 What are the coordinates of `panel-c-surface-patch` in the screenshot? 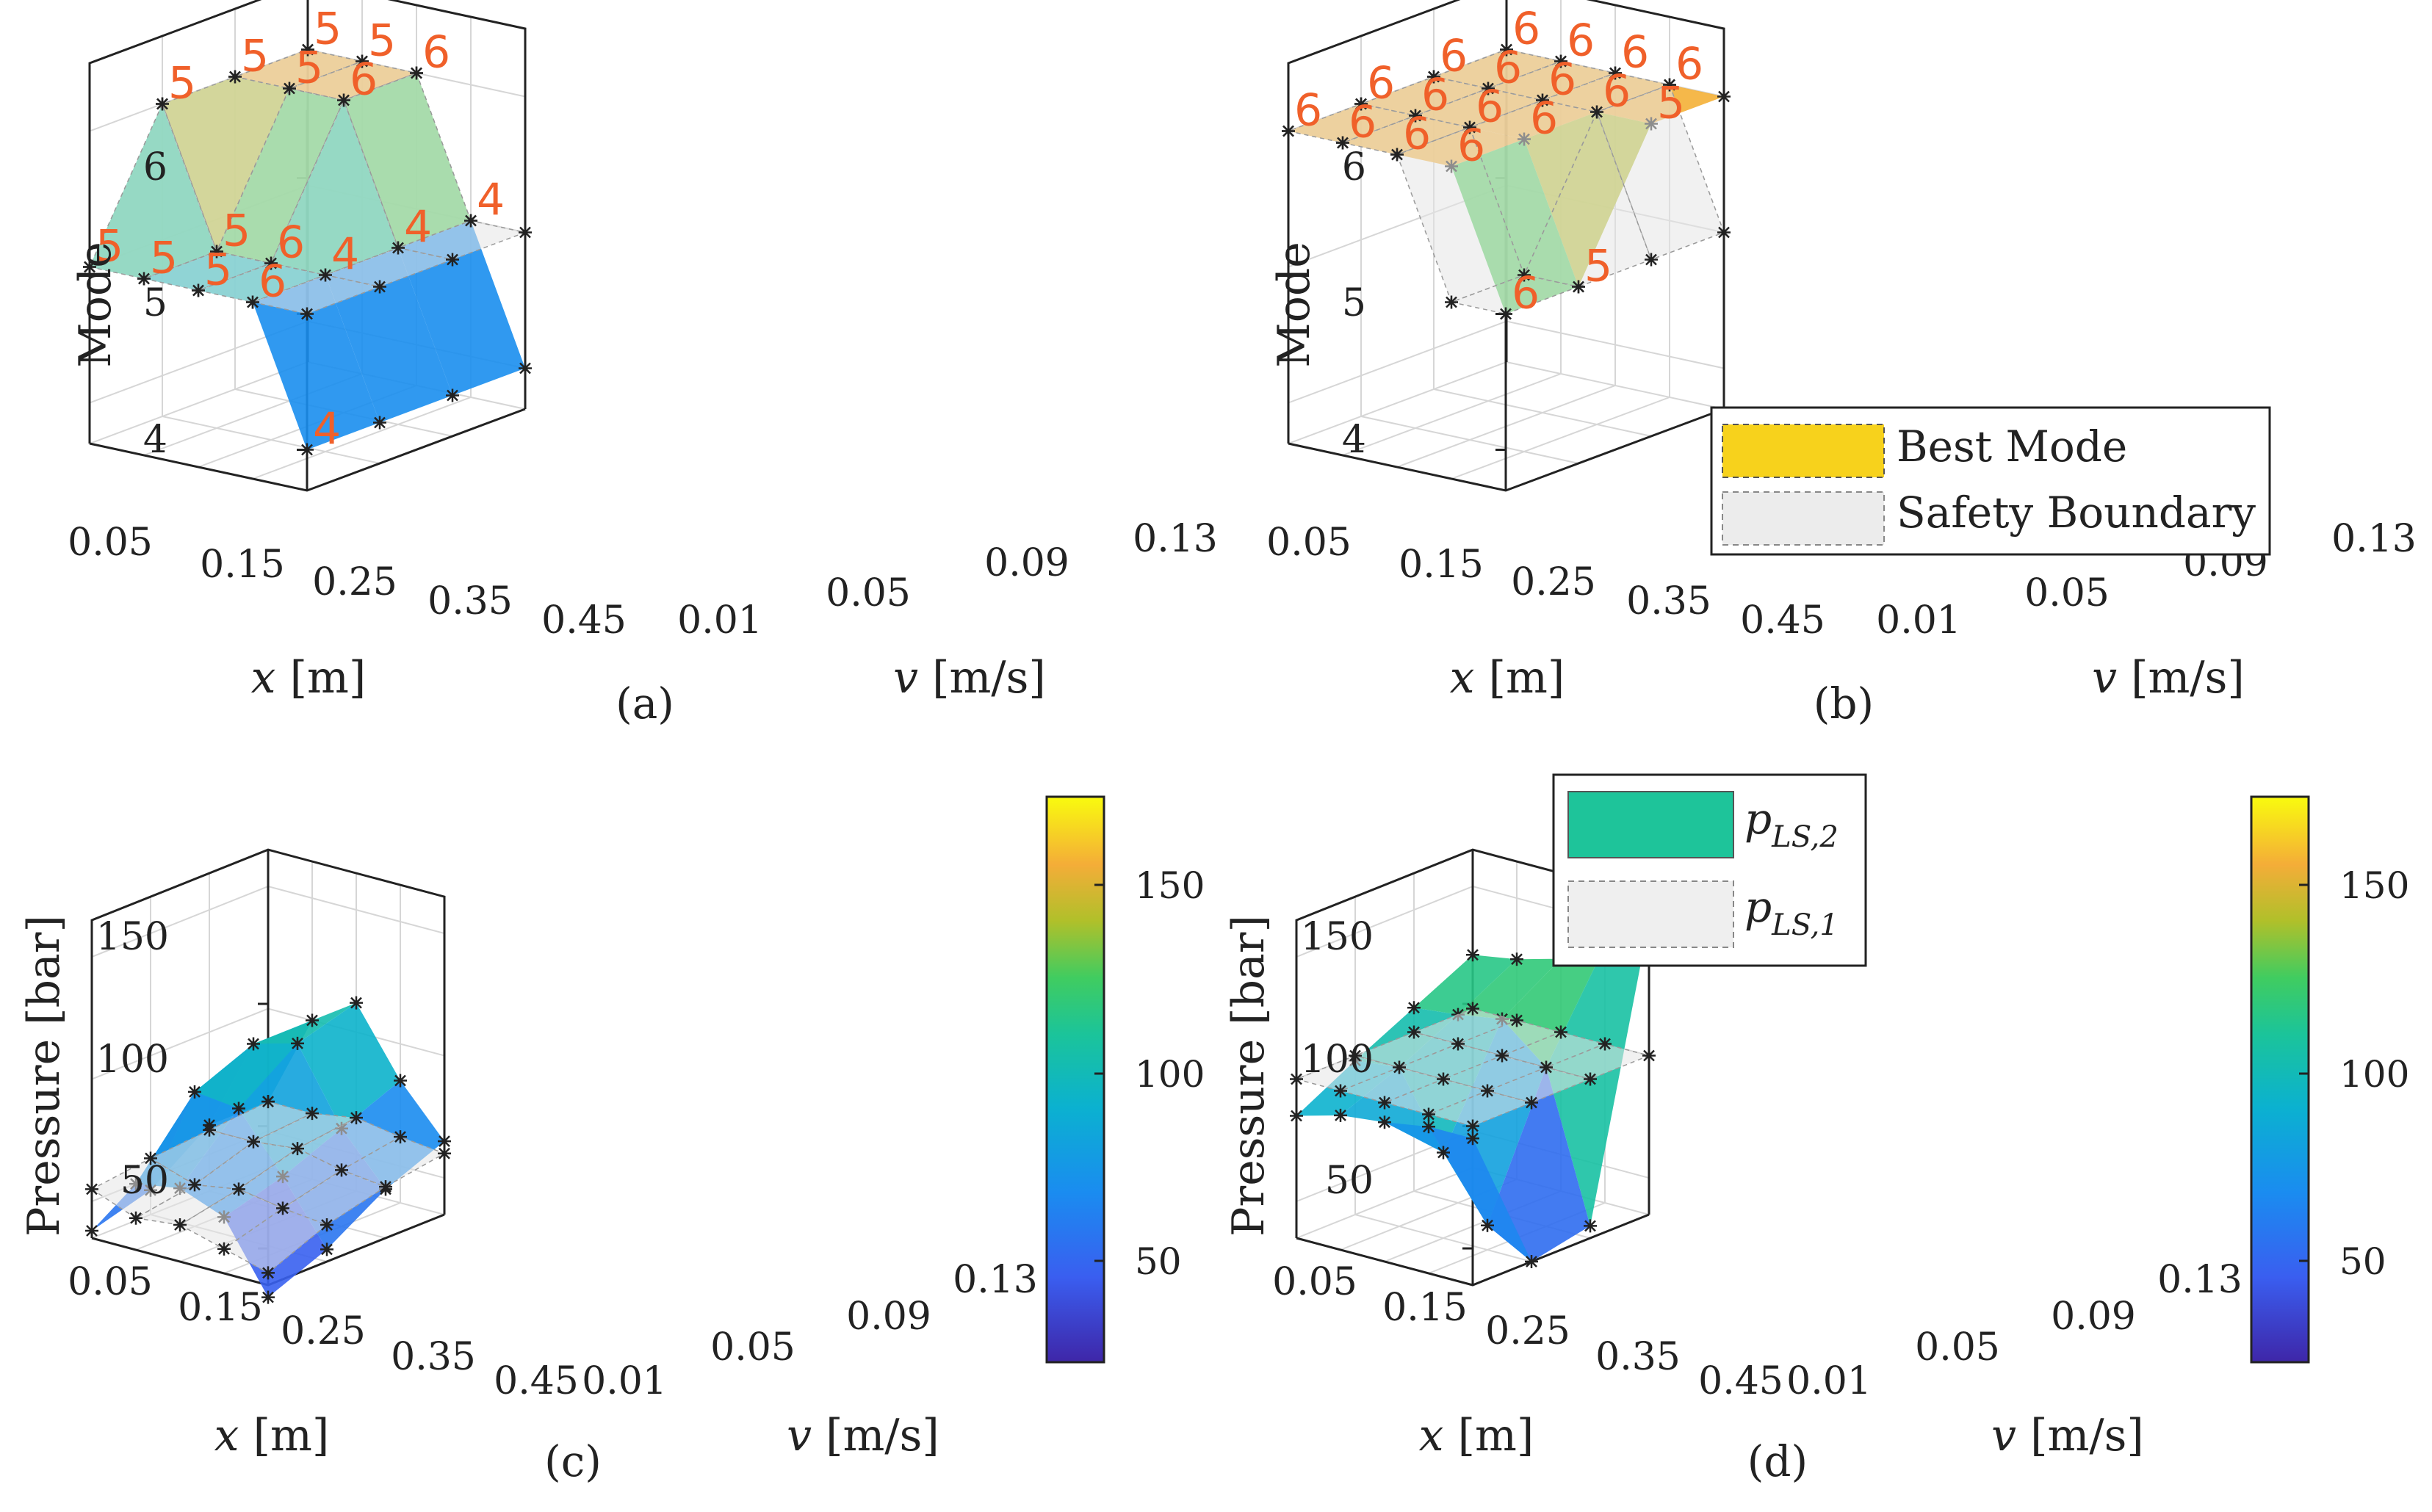 It's located at (246, 1076).